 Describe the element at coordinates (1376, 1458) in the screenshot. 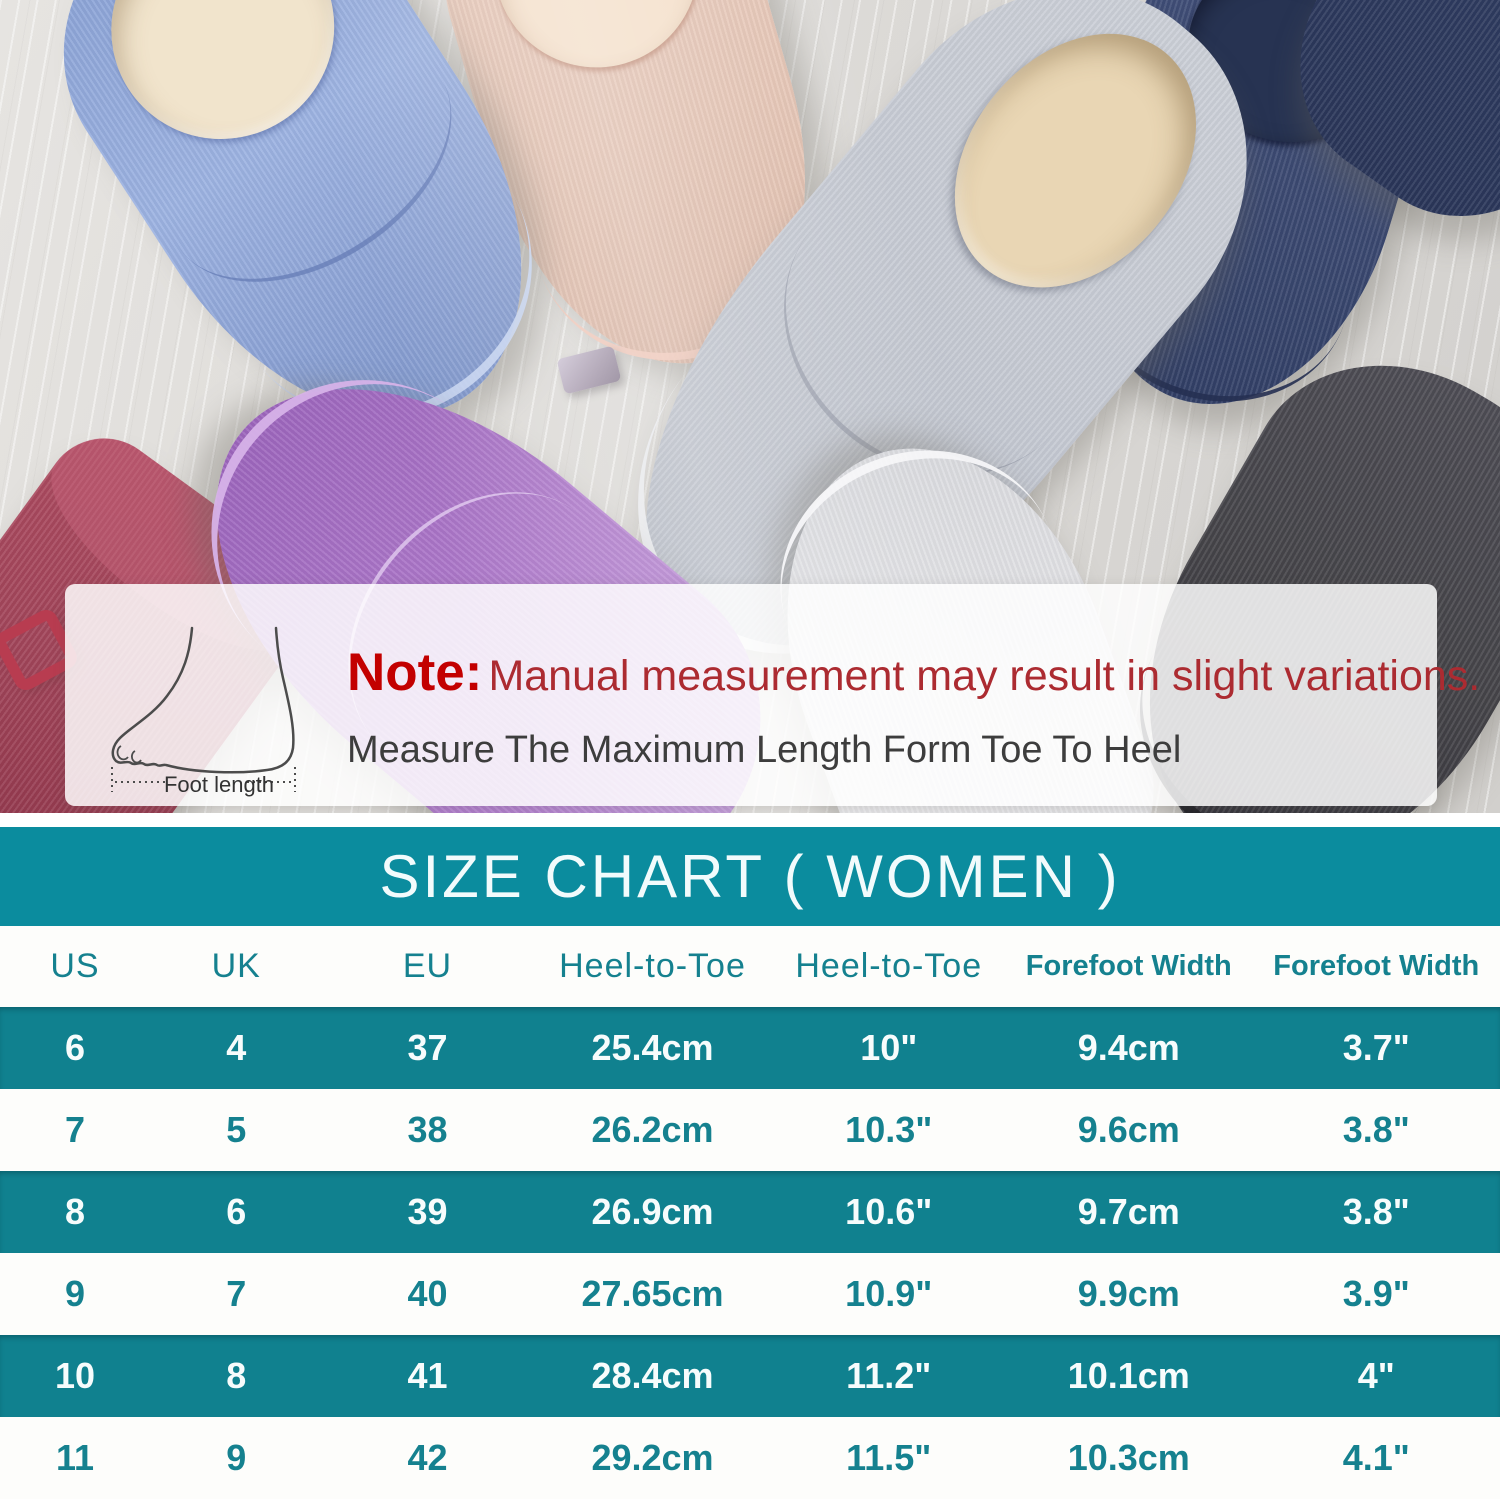

I see `size-cell: 4.1"` at that location.